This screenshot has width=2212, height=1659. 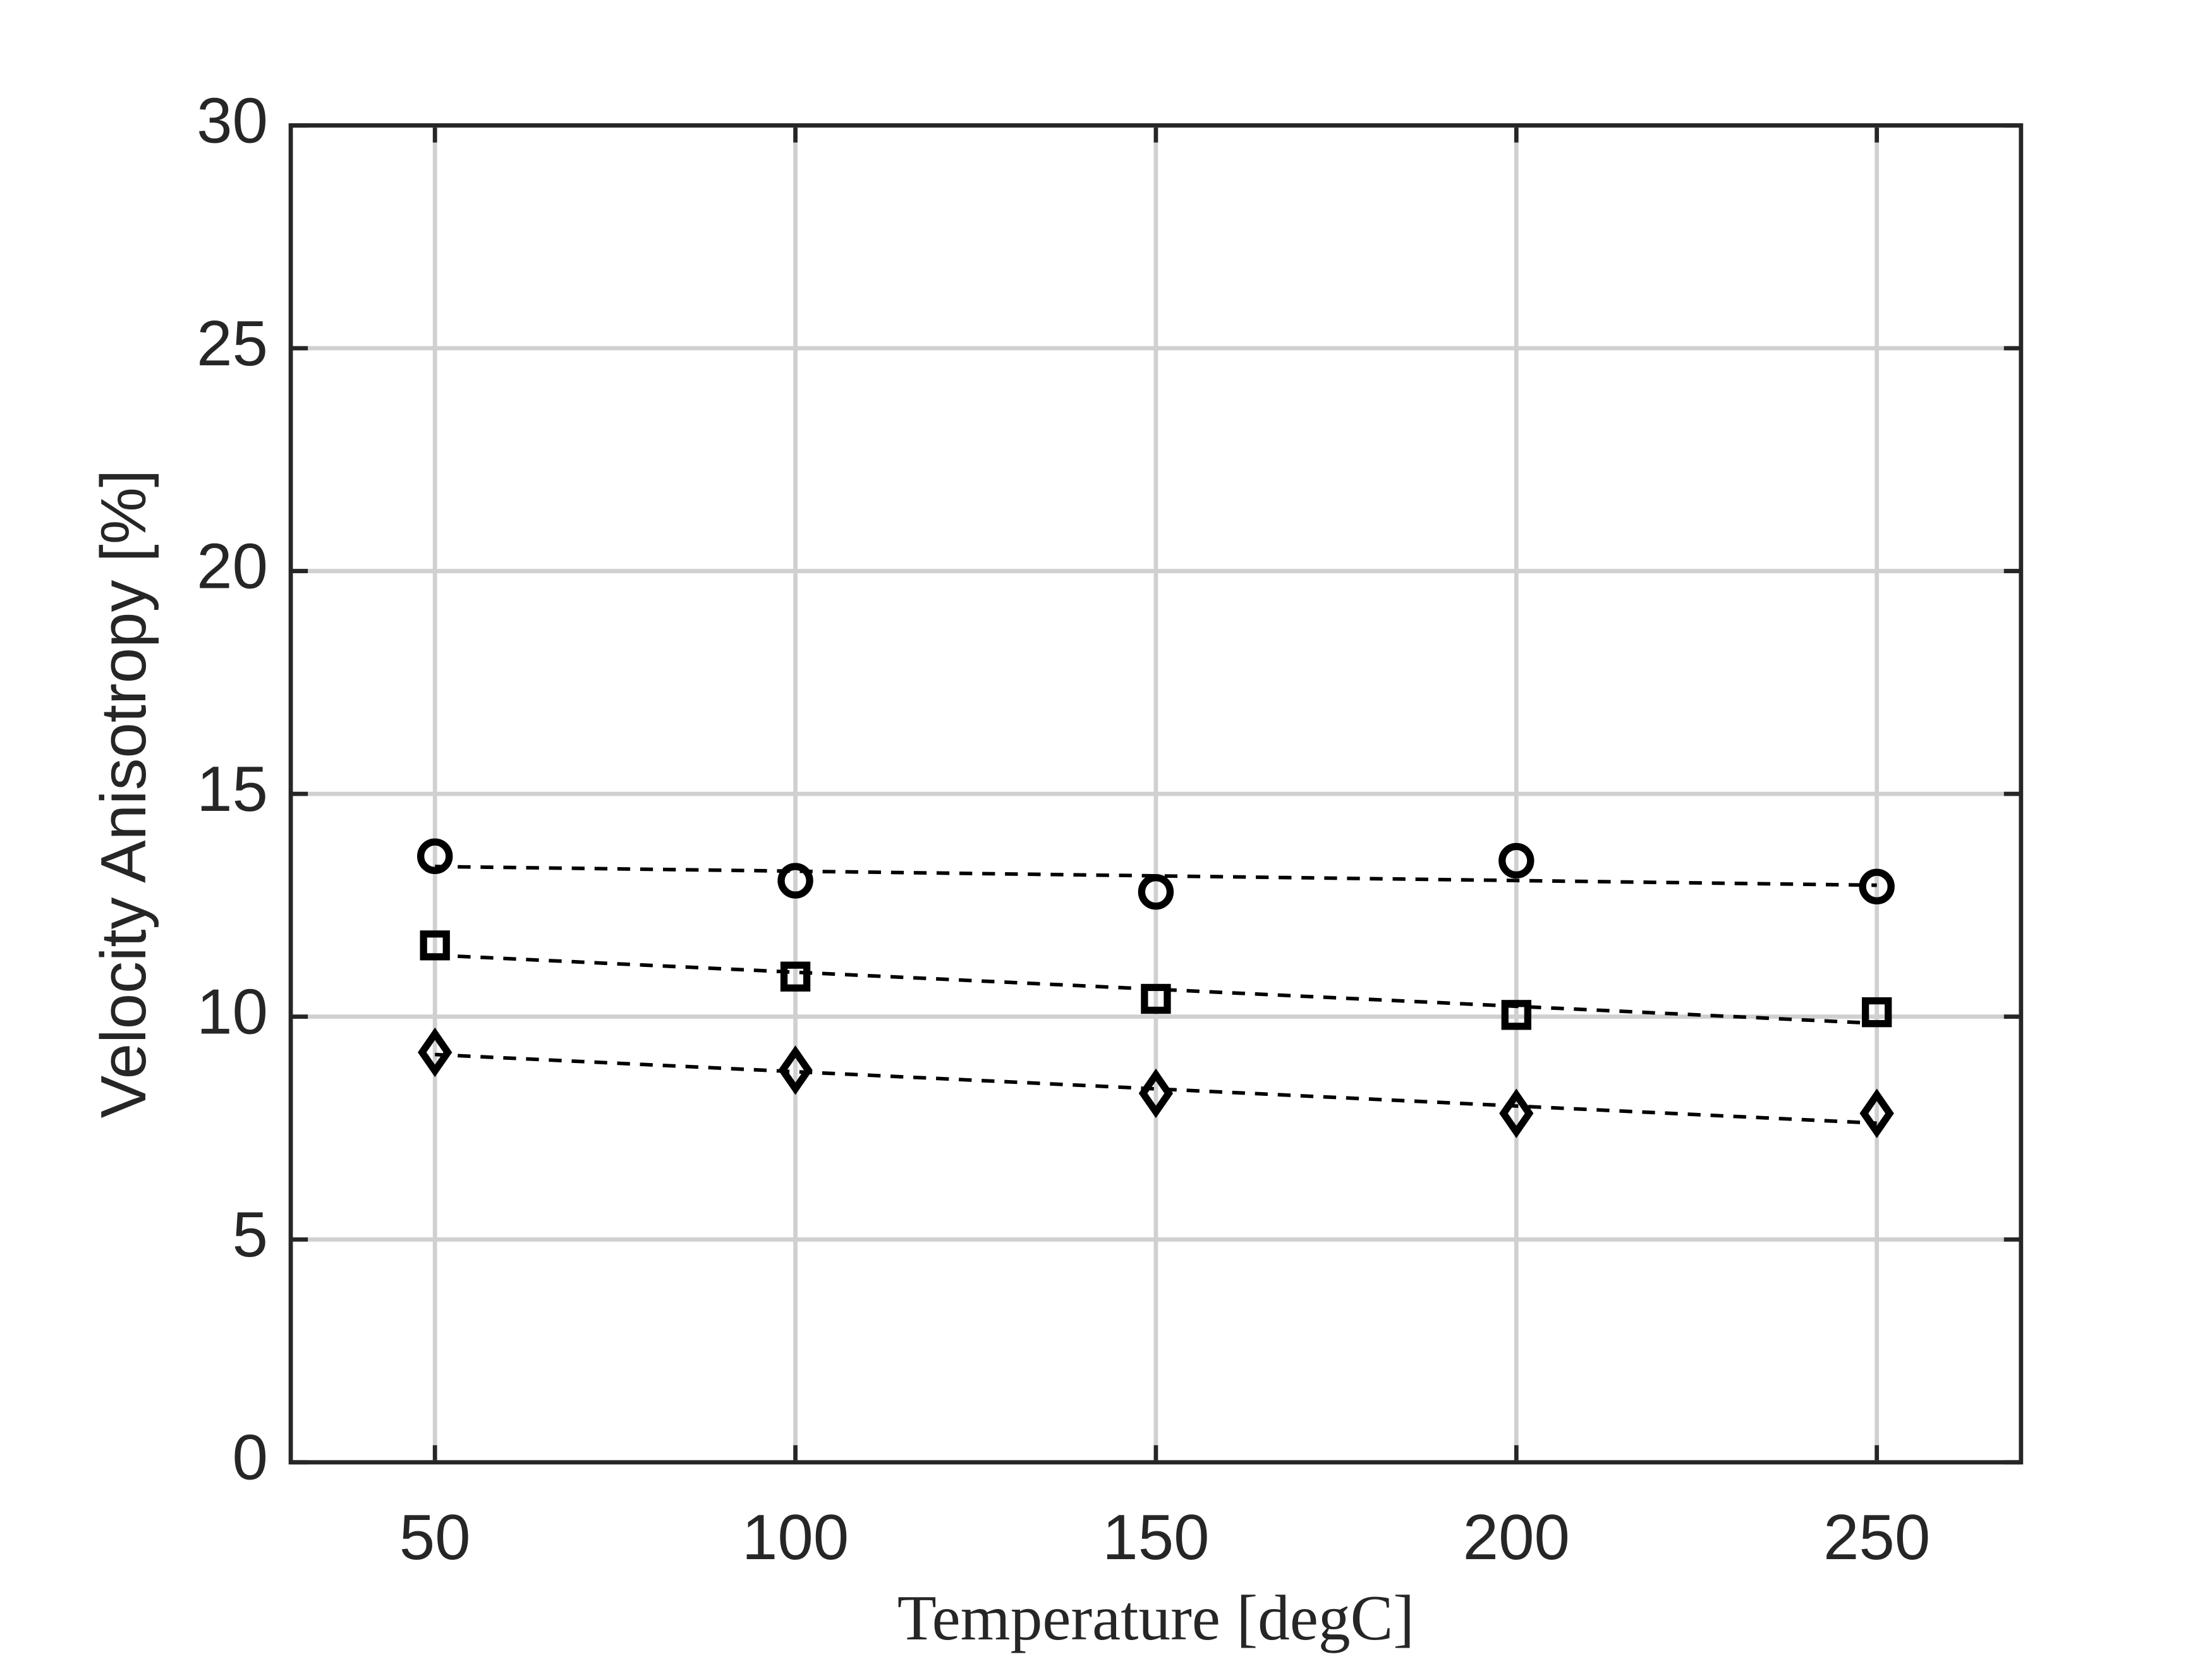 What do you see at coordinates (232, 789) in the screenshot?
I see `y-tick-label: 15` at bounding box center [232, 789].